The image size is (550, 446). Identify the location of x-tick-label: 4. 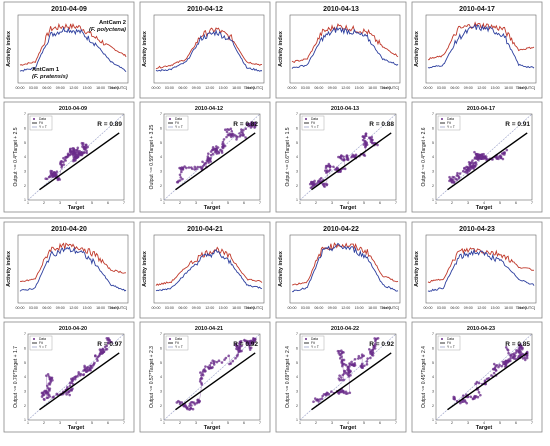
(76, 203).